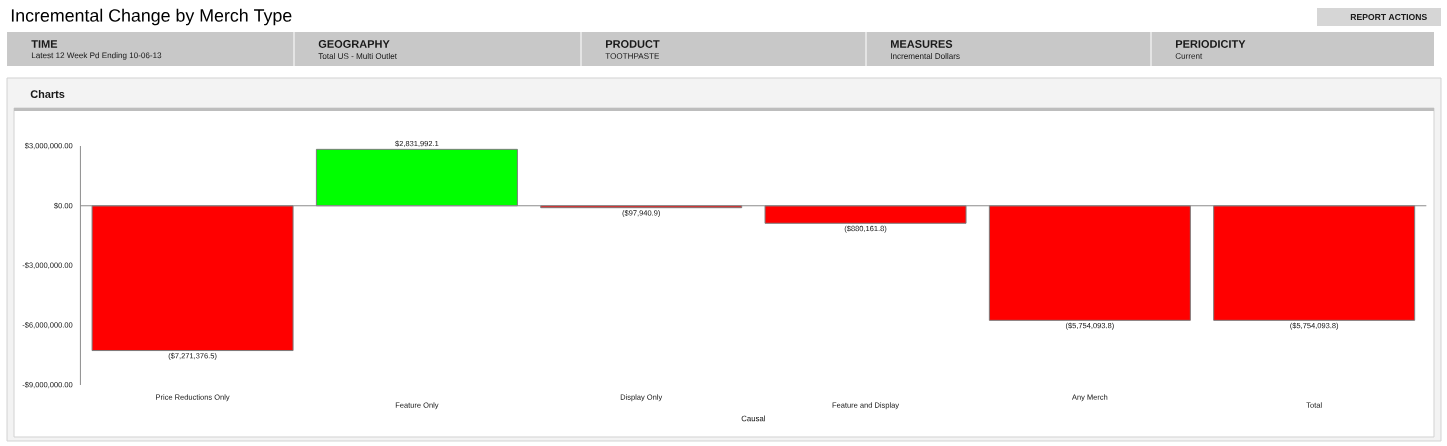 The width and height of the screenshot is (1447, 446). I want to click on text: Charts, so click(47, 93).